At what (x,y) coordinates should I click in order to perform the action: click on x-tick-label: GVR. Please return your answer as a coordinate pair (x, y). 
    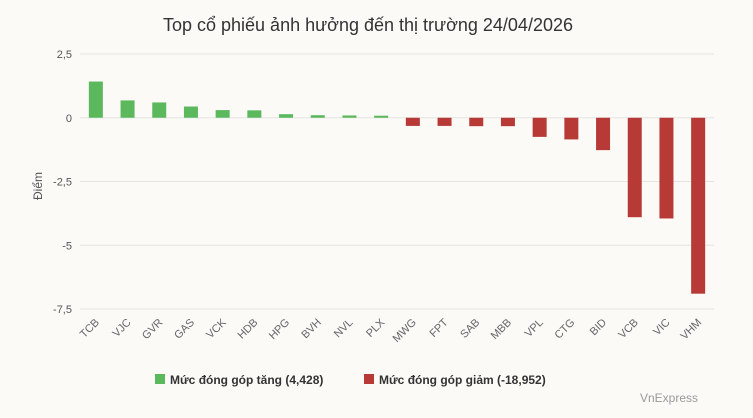
    Looking at the image, I should click on (152, 329).